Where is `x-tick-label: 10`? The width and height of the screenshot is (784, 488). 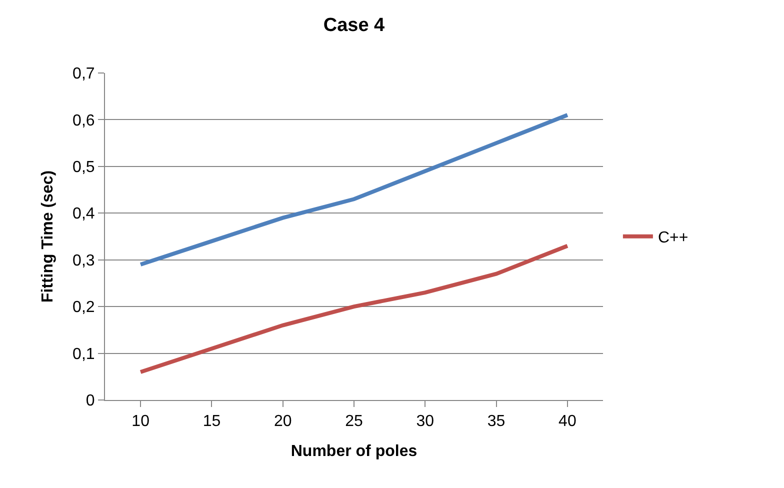
x-tick-label: 10 is located at coordinates (141, 421).